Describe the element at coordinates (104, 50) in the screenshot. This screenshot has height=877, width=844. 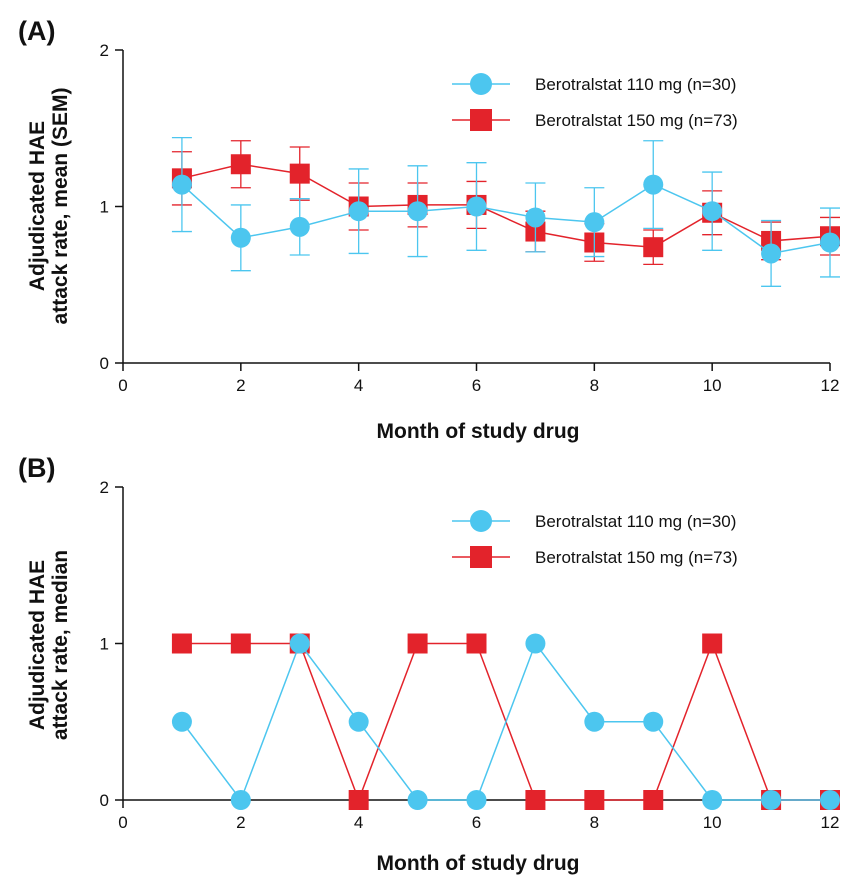
I see `panel-a-y-tick-label: 2` at that location.